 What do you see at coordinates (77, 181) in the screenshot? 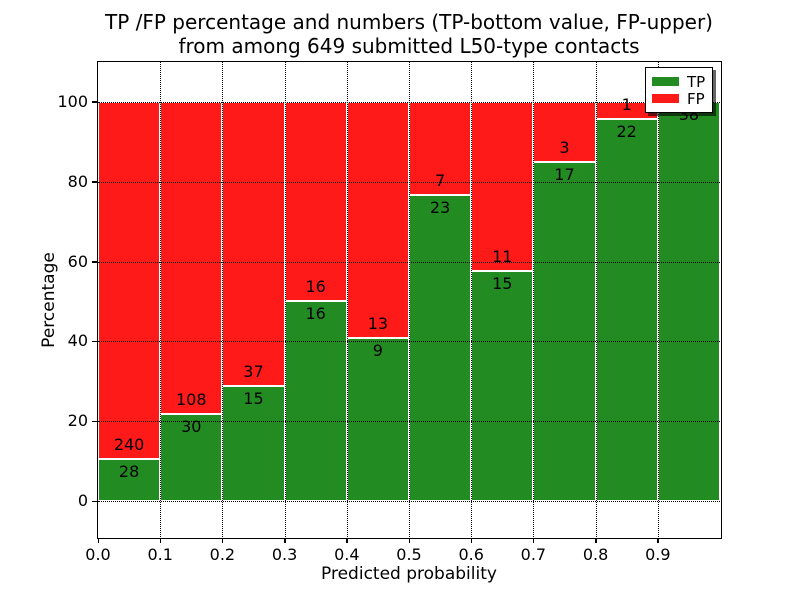
I see `y-tick-label: 80` at bounding box center [77, 181].